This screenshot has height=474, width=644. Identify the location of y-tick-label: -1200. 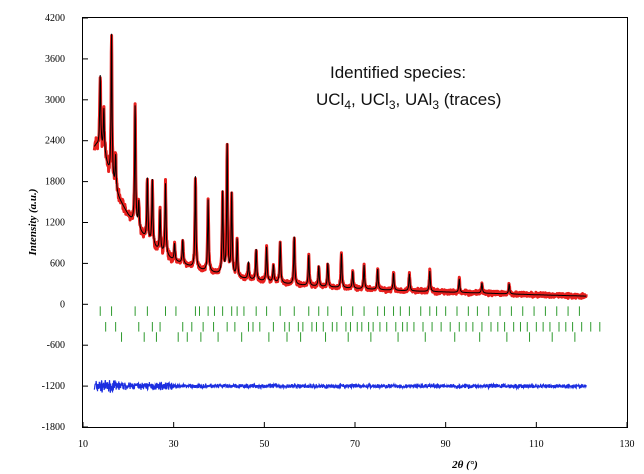
(53, 386).